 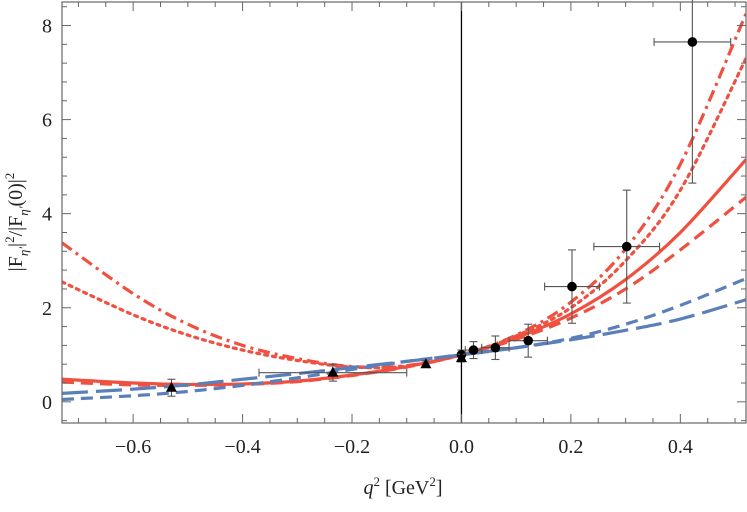 I want to click on x-axis-label: q2 [GeV2], so click(x=402, y=486).